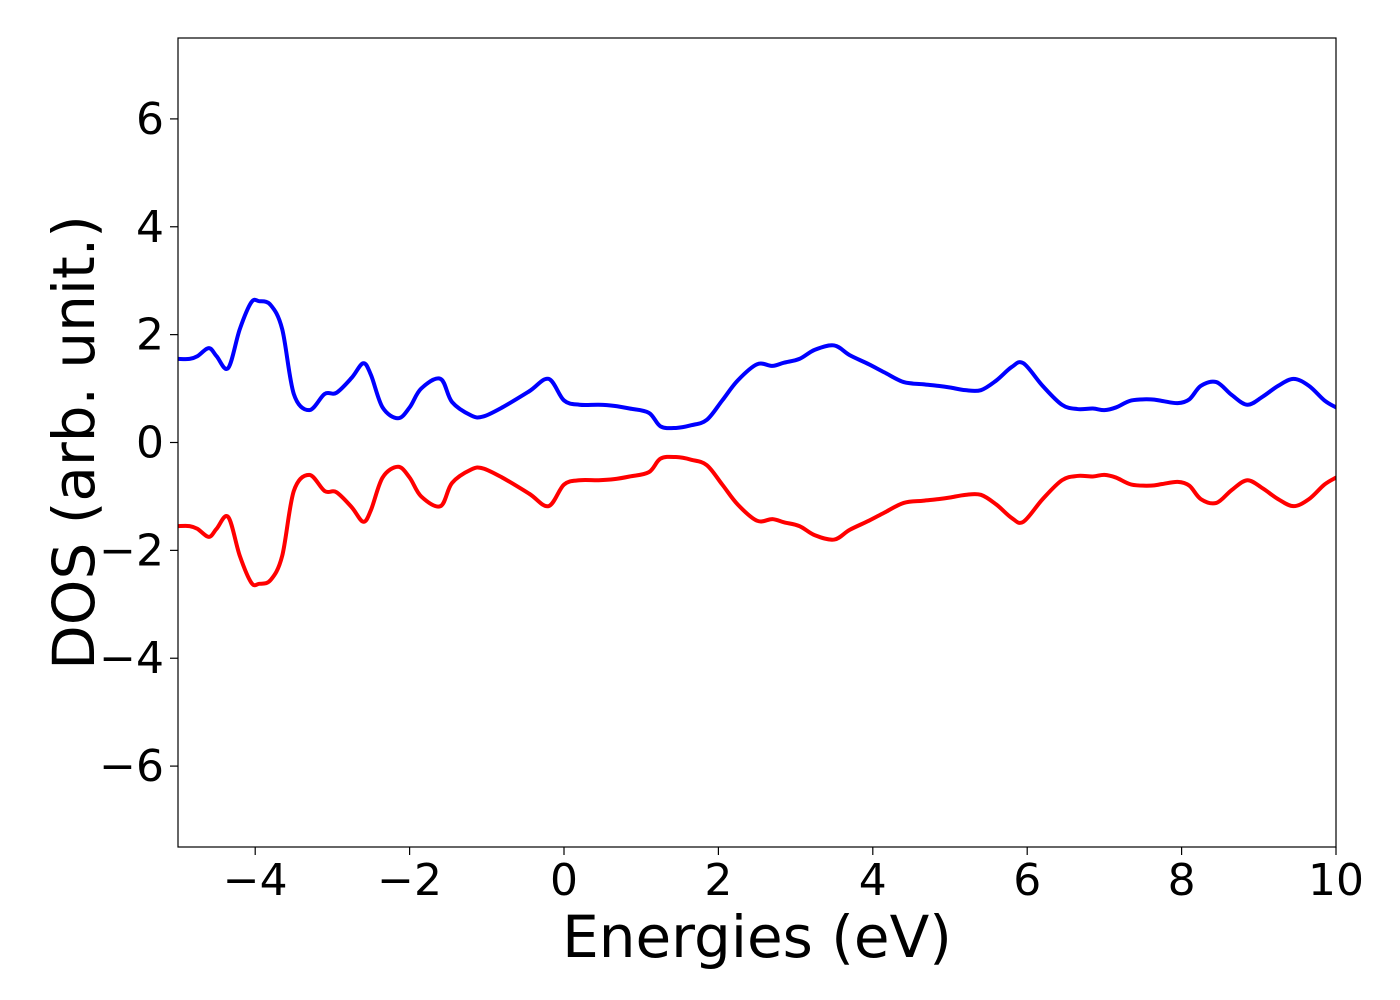 The image size is (1400, 1000). I want to click on y-tick-label: −4, so click(131, 658).